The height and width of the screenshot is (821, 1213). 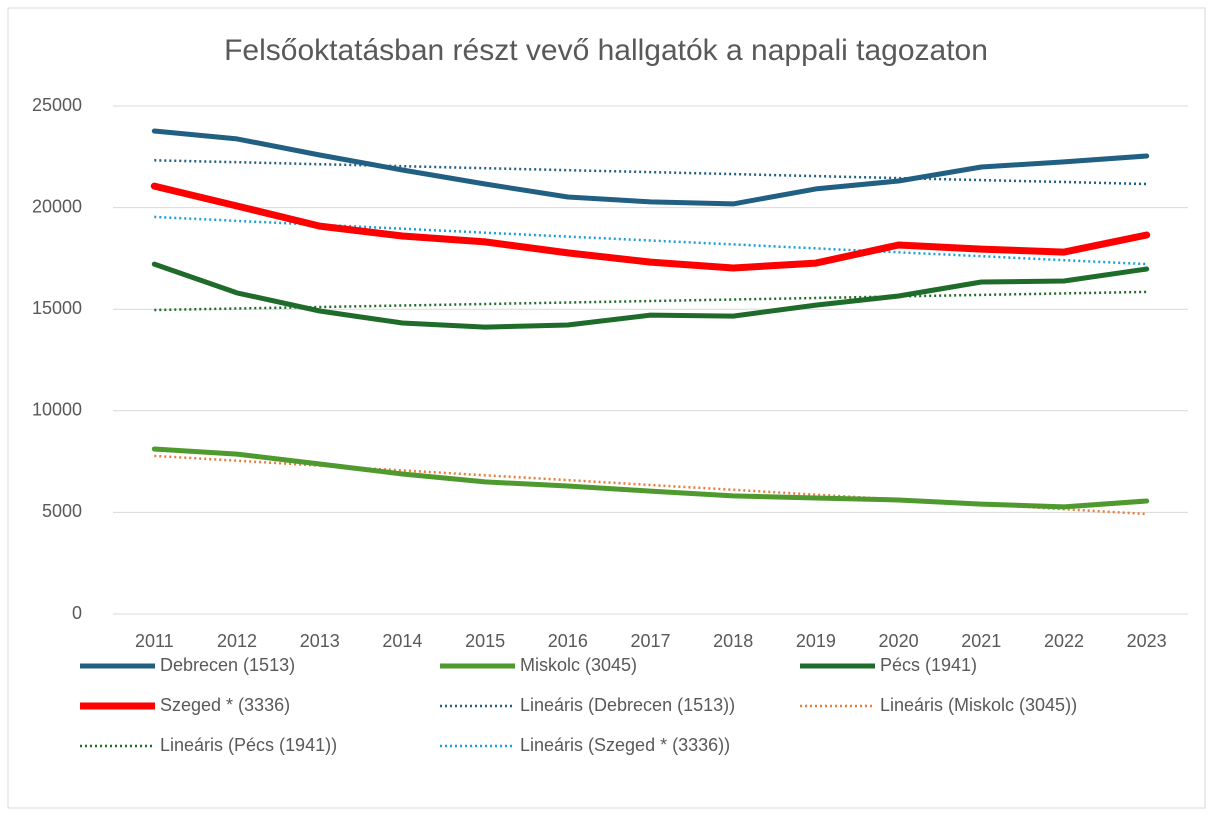 I want to click on x-tick-label: 2017, so click(x=650, y=641).